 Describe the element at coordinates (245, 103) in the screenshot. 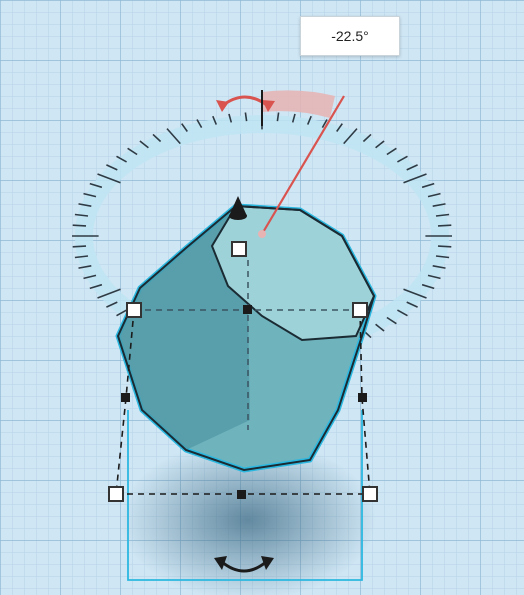

I see `double-arrow-rotate-icon` at that location.